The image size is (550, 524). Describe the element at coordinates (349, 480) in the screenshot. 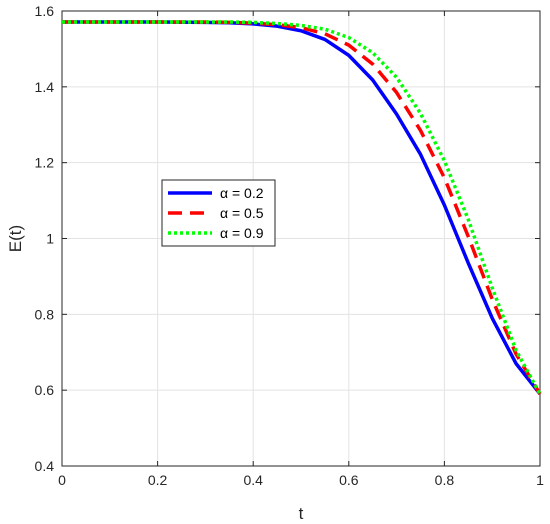

I see `x-tick-label: 0.6` at that location.